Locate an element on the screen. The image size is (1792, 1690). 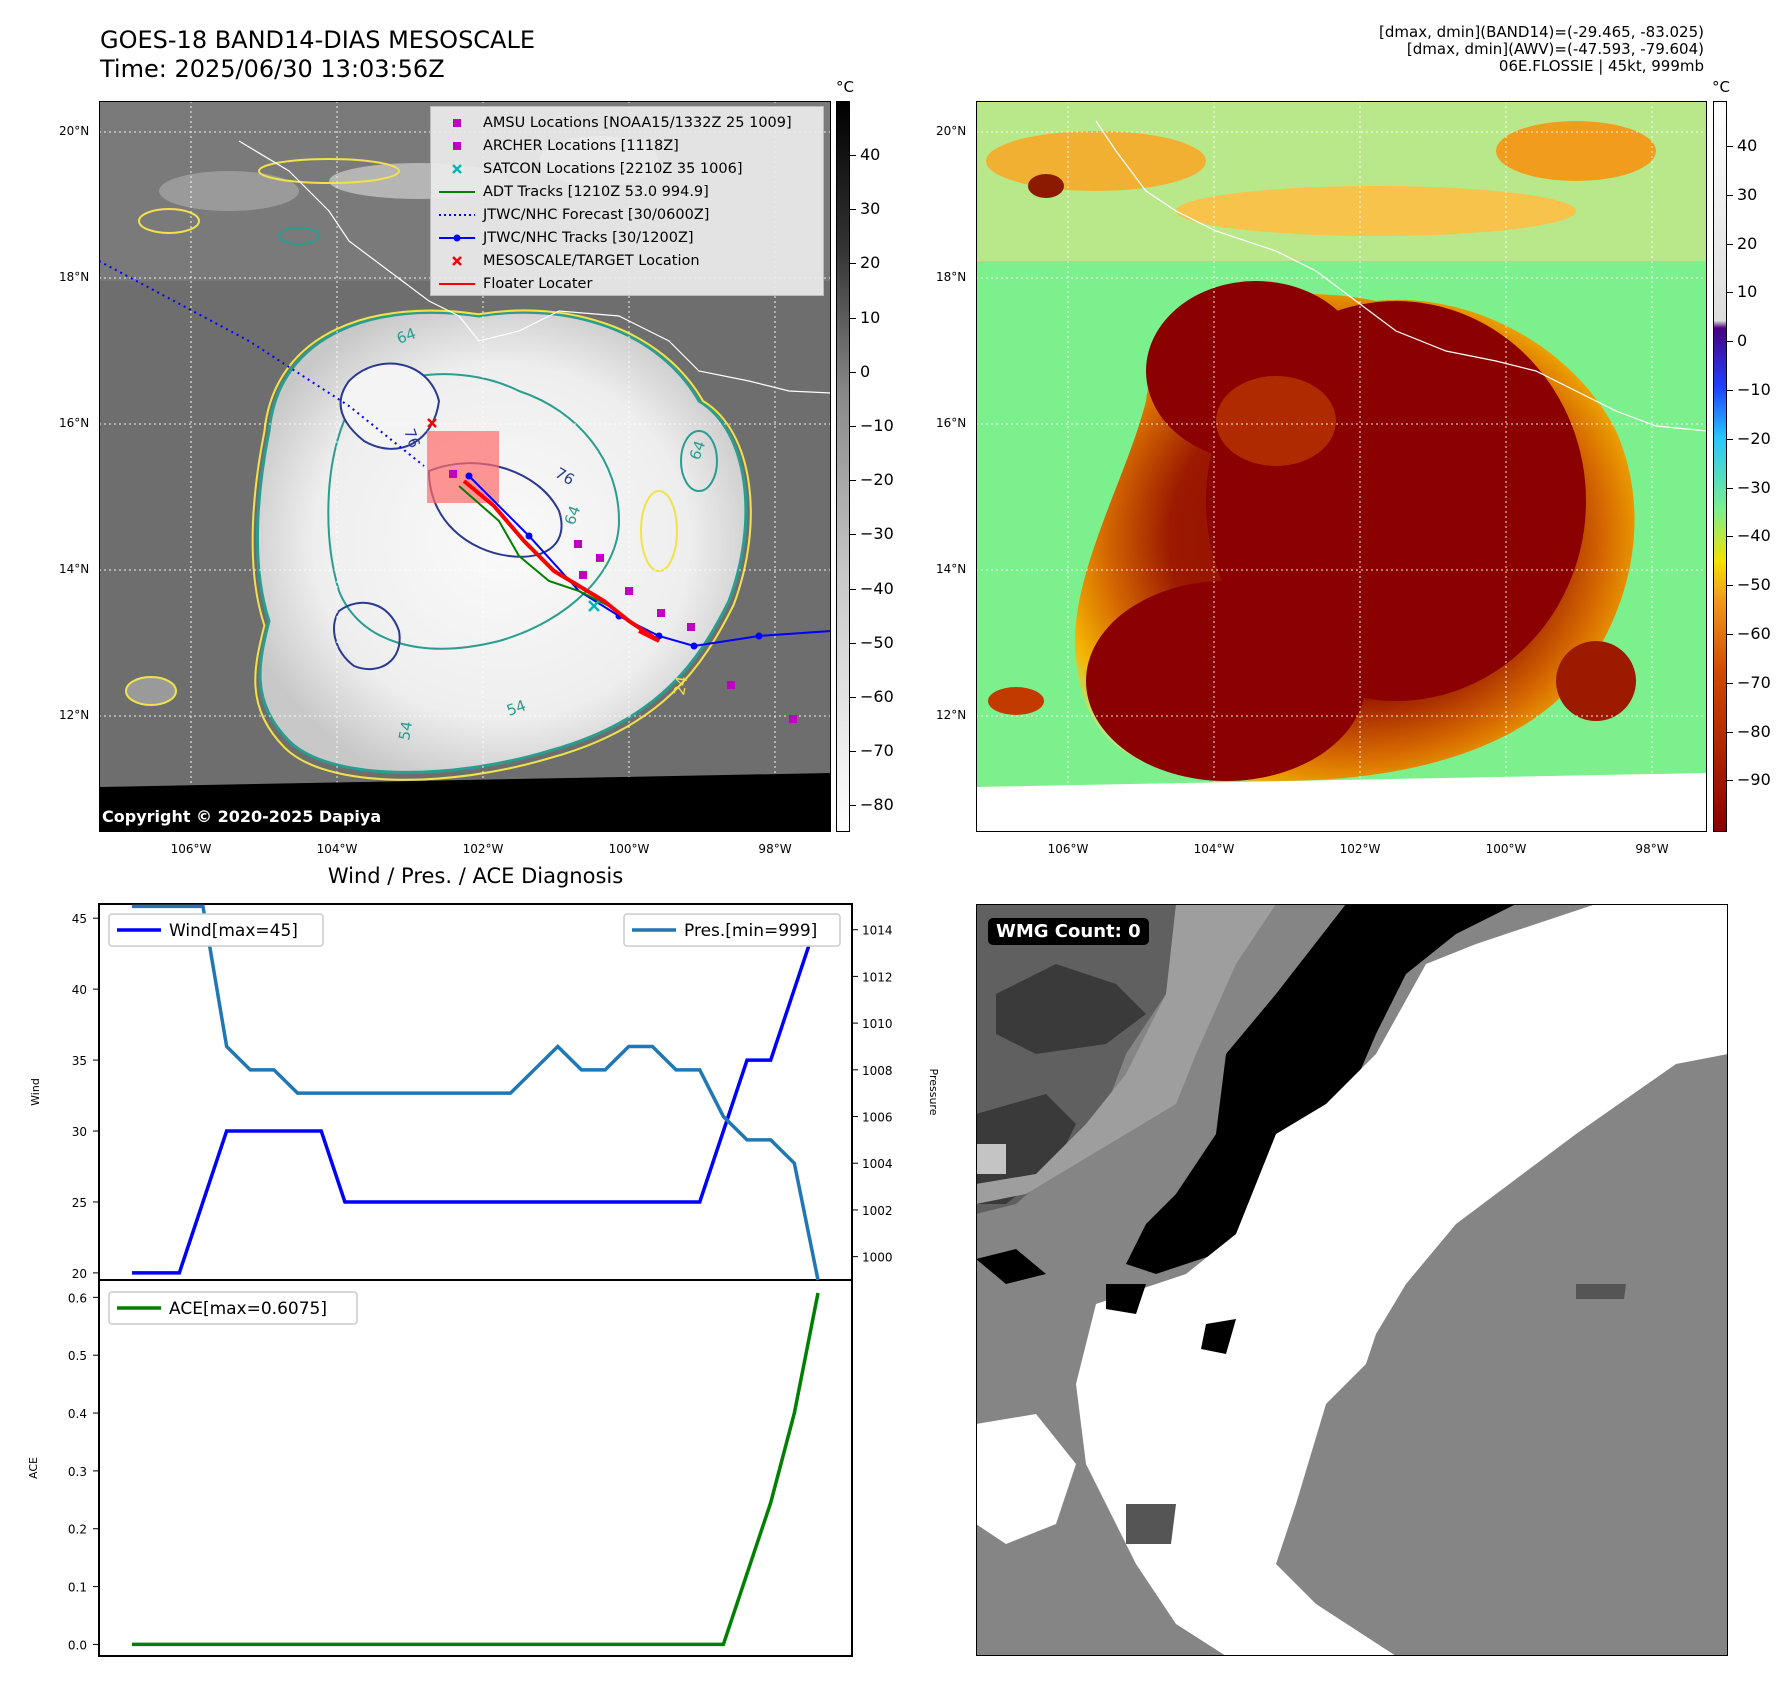
ace-series-line is located at coordinates (476, 1469).